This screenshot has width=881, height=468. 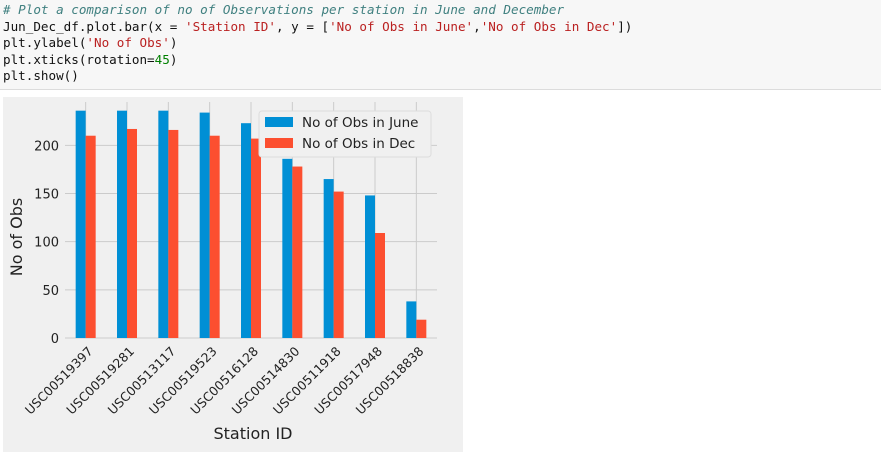 I want to click on y-tick-labels: 0 50 100 150 200, so click(x=46, y=243).